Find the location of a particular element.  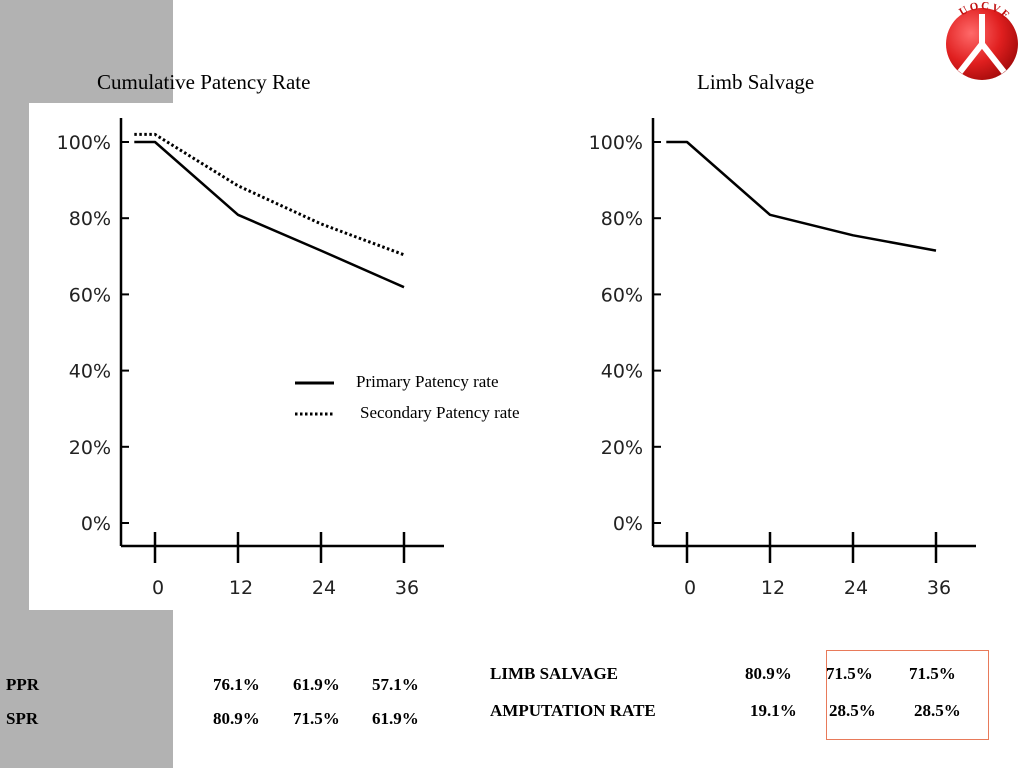

spr-label: SPR is located at coordinates (22, 718).